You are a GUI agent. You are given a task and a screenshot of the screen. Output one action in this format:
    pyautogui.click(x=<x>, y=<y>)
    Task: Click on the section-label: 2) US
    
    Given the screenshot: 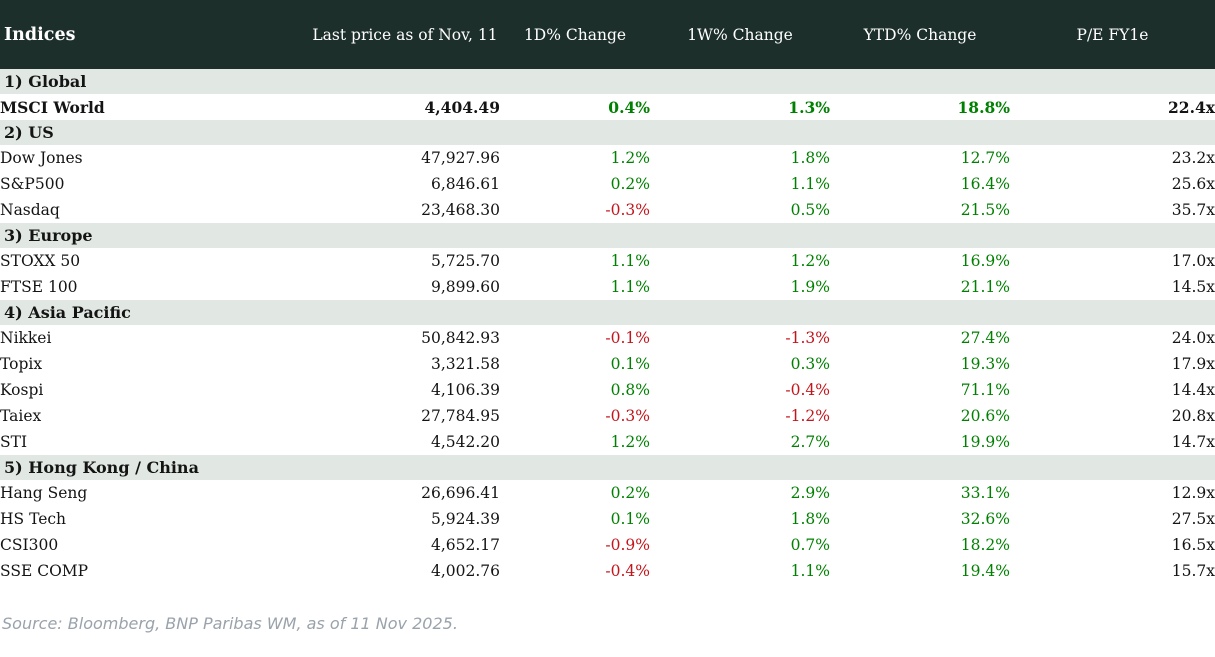 What is the action you would take?
    pyautogui.click(x=29, y=132)
    